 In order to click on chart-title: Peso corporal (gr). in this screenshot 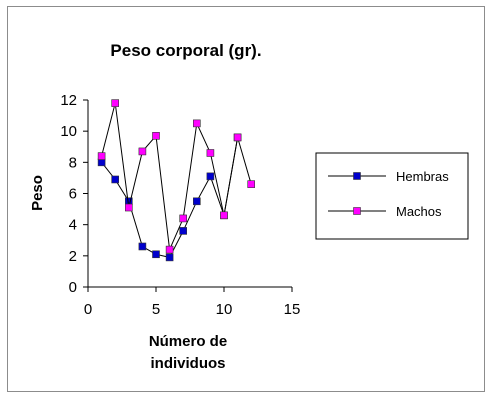, I will do `click(185, 50)`.